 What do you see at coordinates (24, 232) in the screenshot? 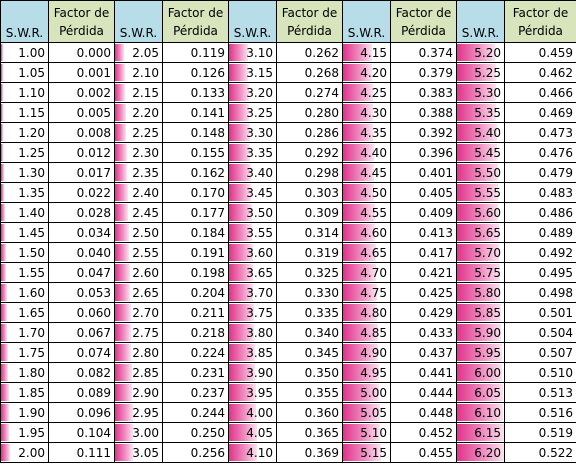
I see `swr-cell: 1.45` at bounding box center [24, 232].